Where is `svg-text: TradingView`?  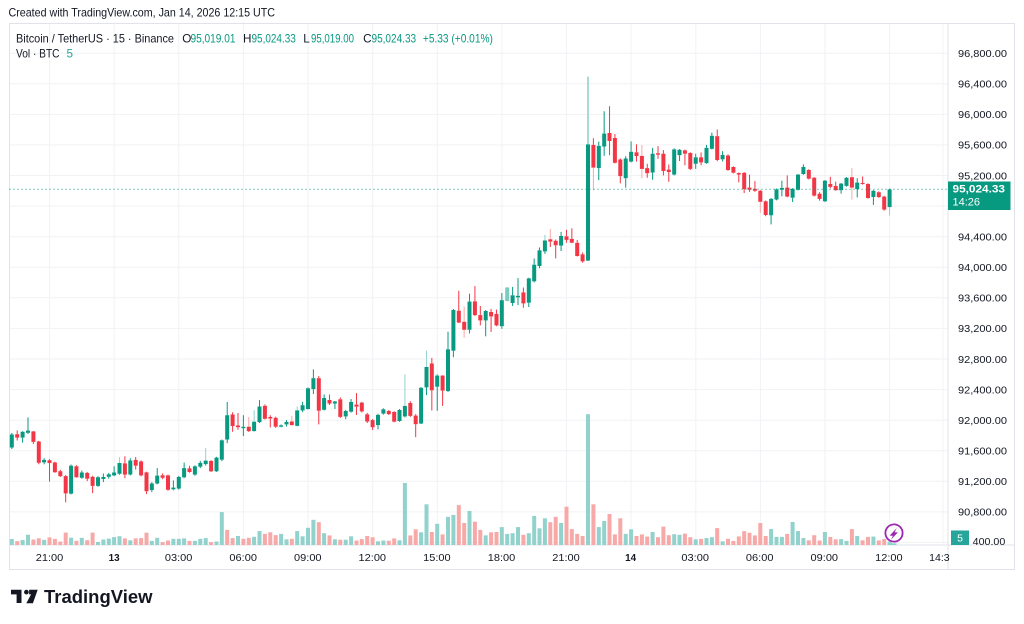
svg-text: TradingView is located at coordinates (99, 597).